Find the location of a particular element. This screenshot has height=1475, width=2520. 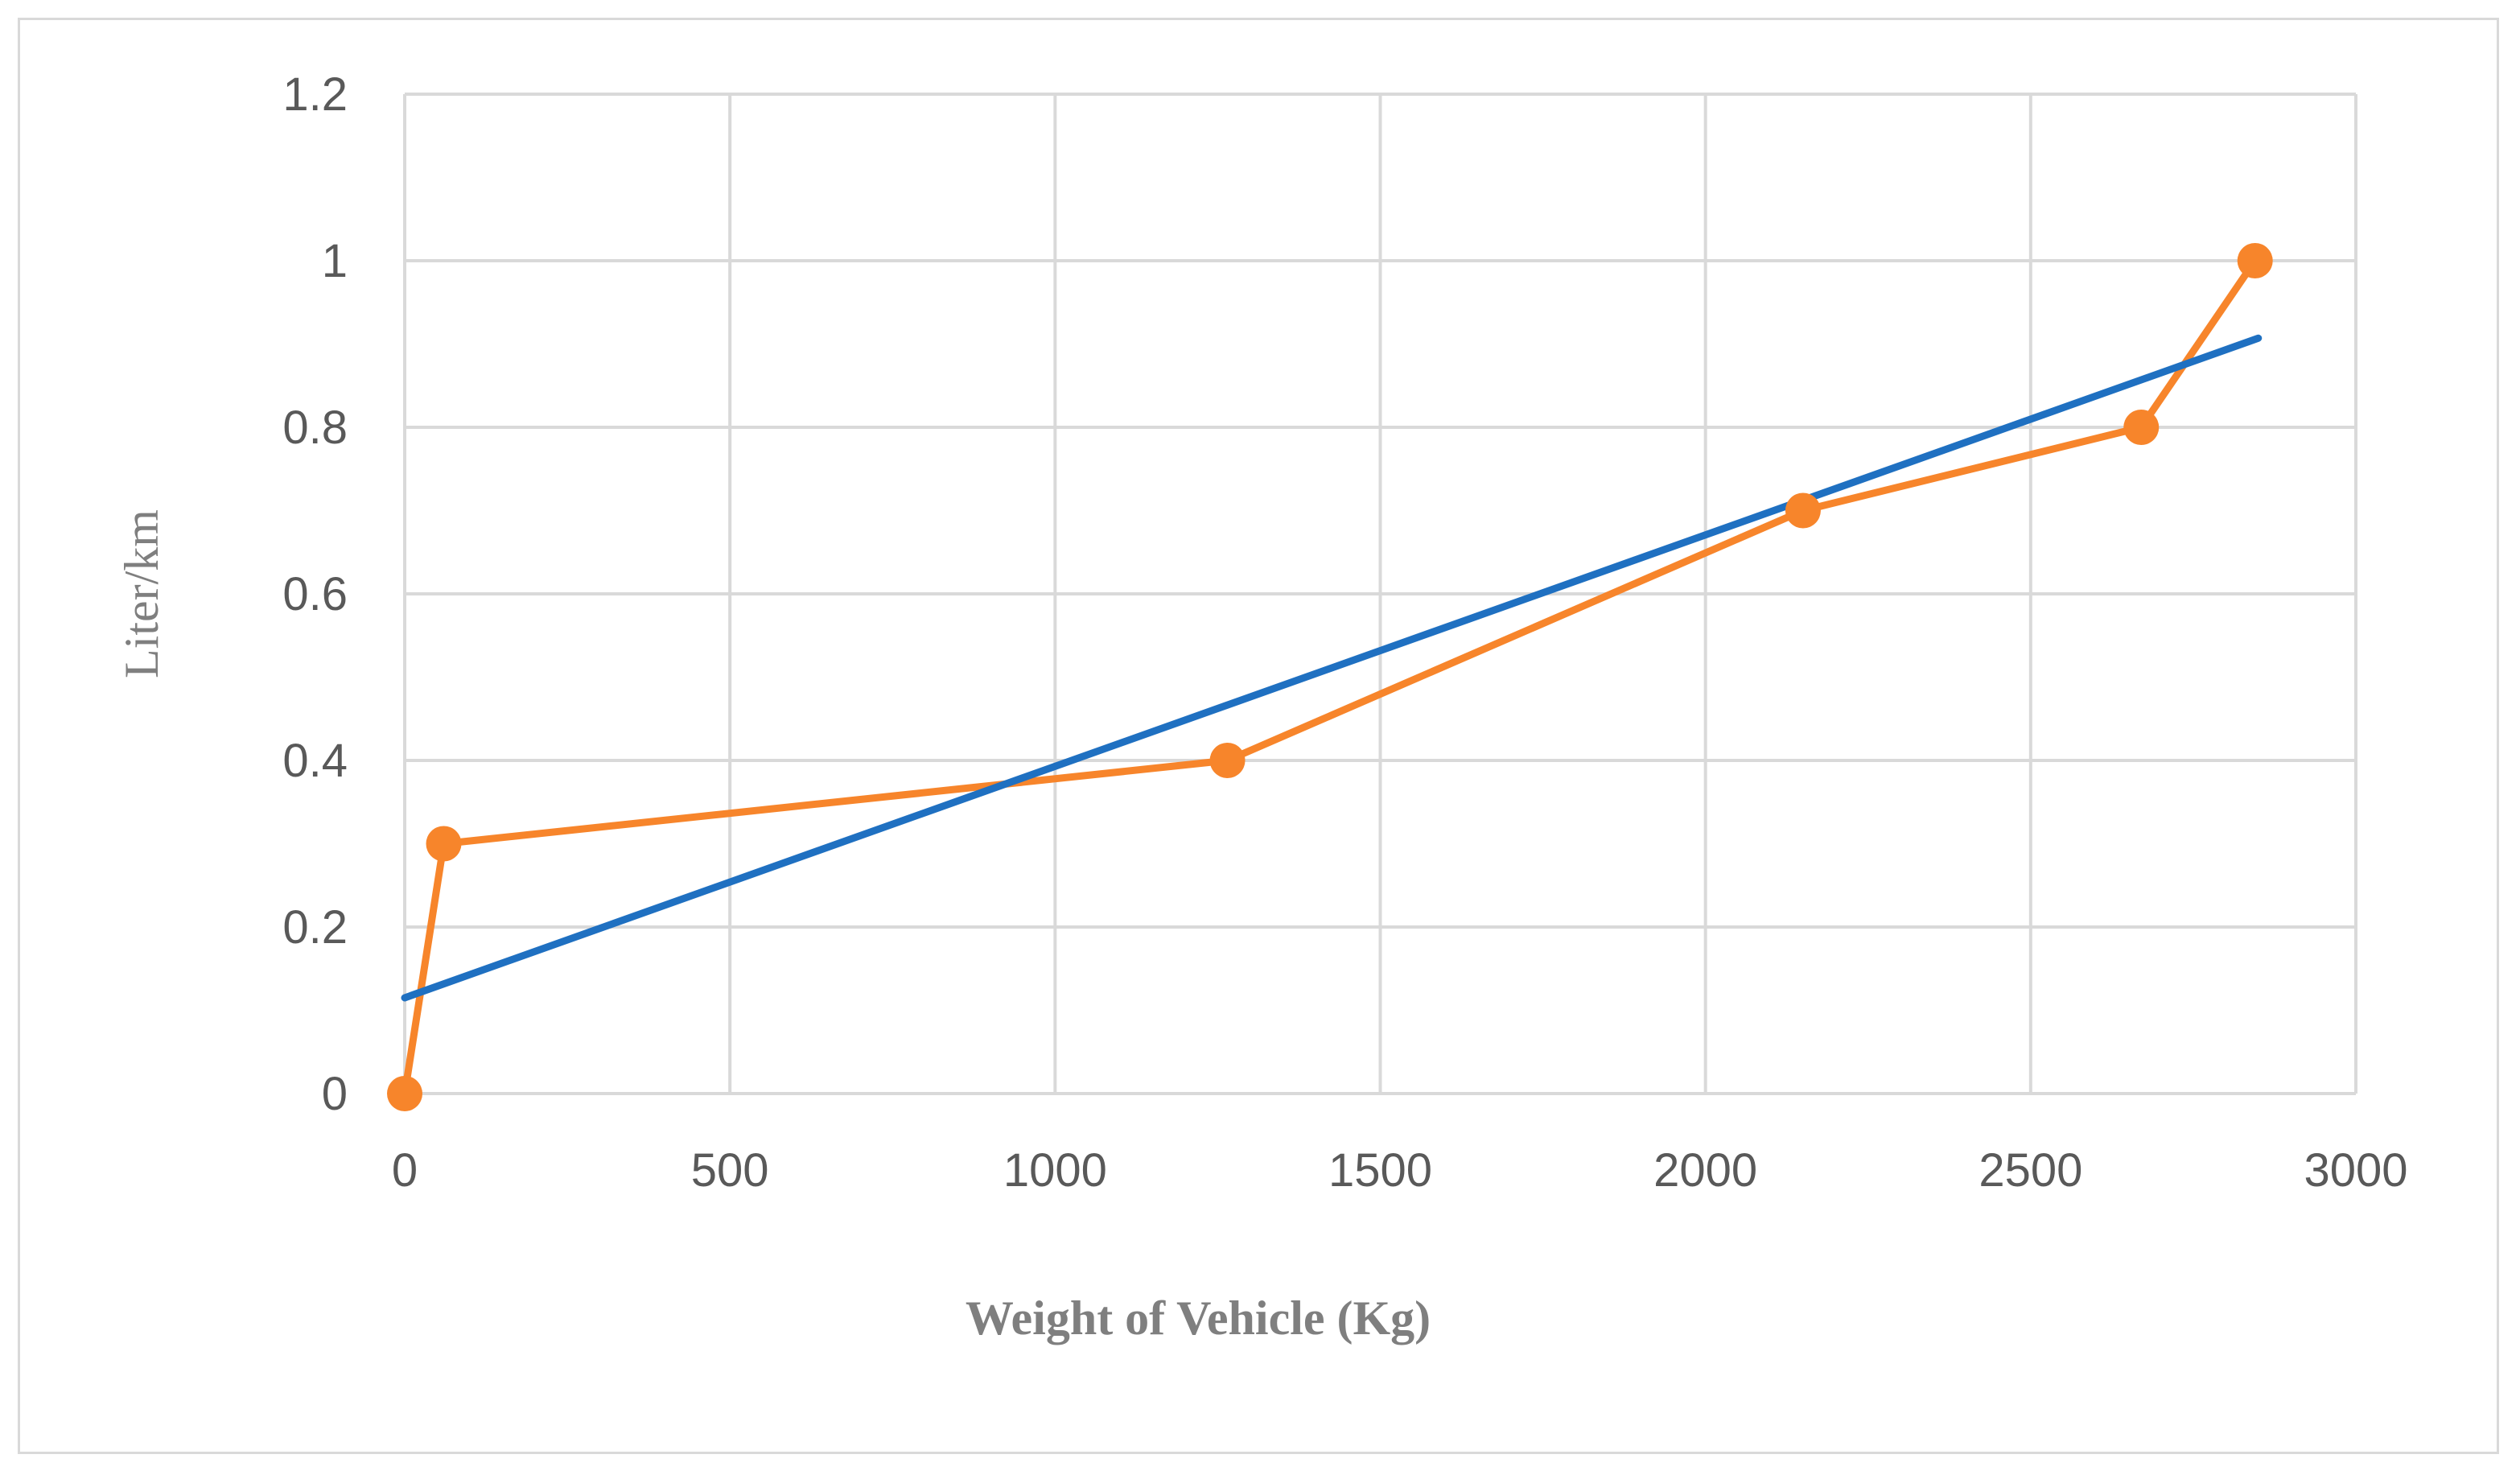

x-tick-label: 1000 is located at coordinates (1055, 1170).